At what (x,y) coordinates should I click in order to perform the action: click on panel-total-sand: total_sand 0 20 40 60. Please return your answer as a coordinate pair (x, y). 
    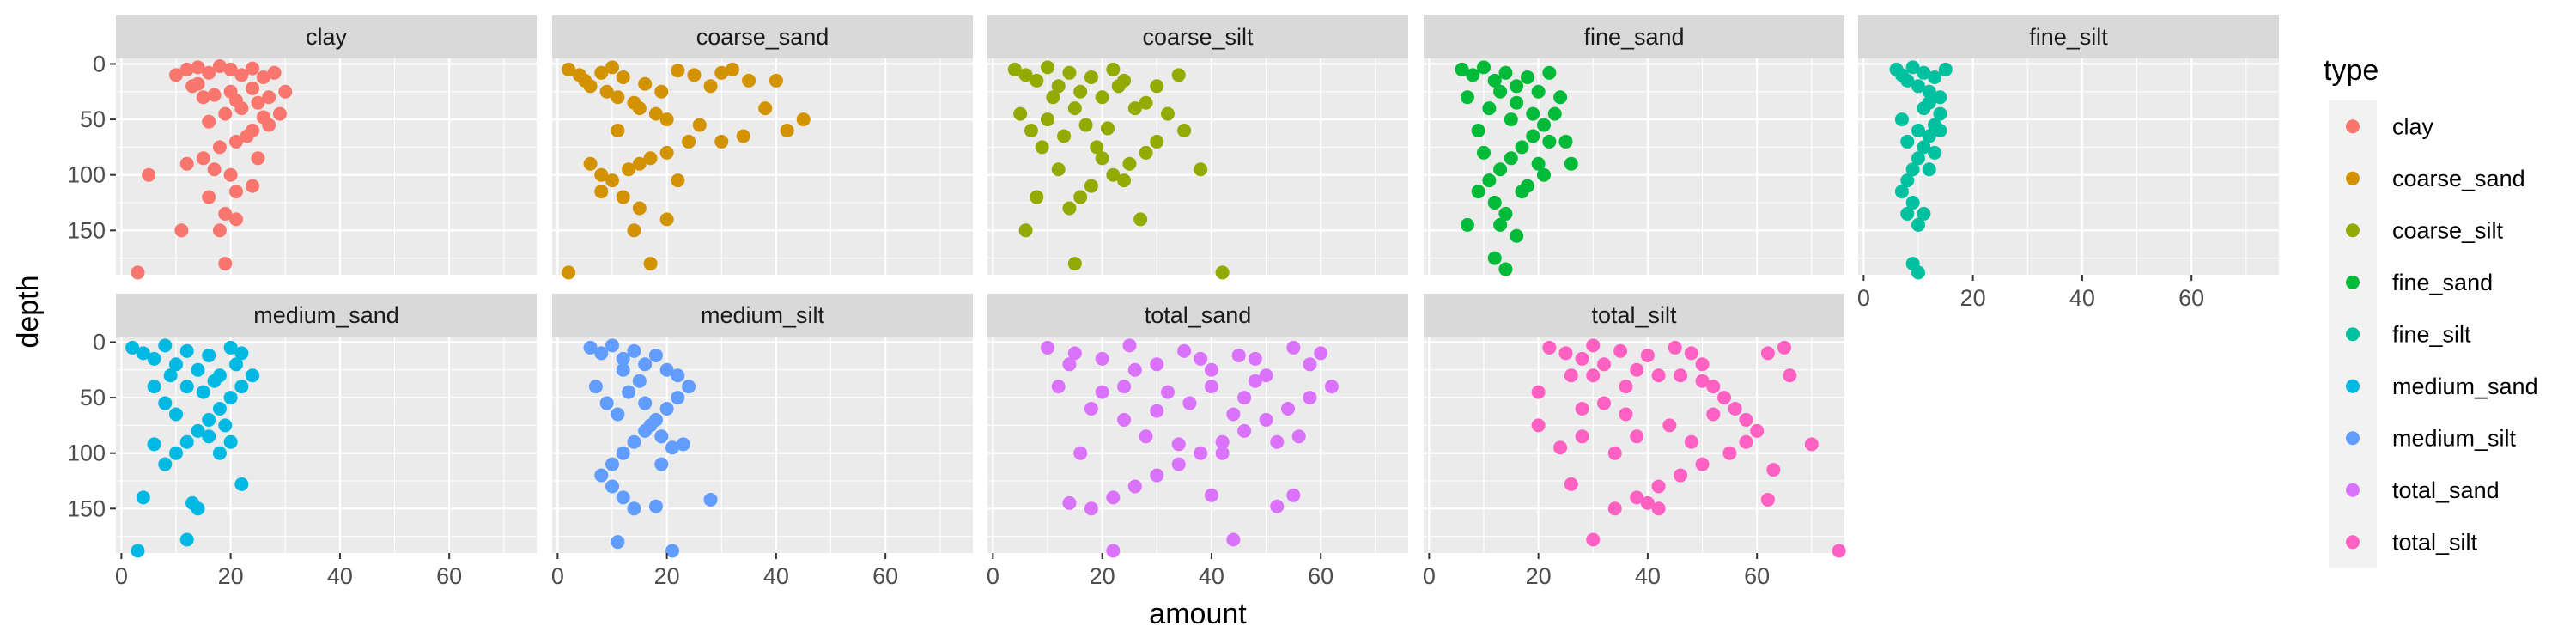
    Looking at the image, I should click on (1197, 441).